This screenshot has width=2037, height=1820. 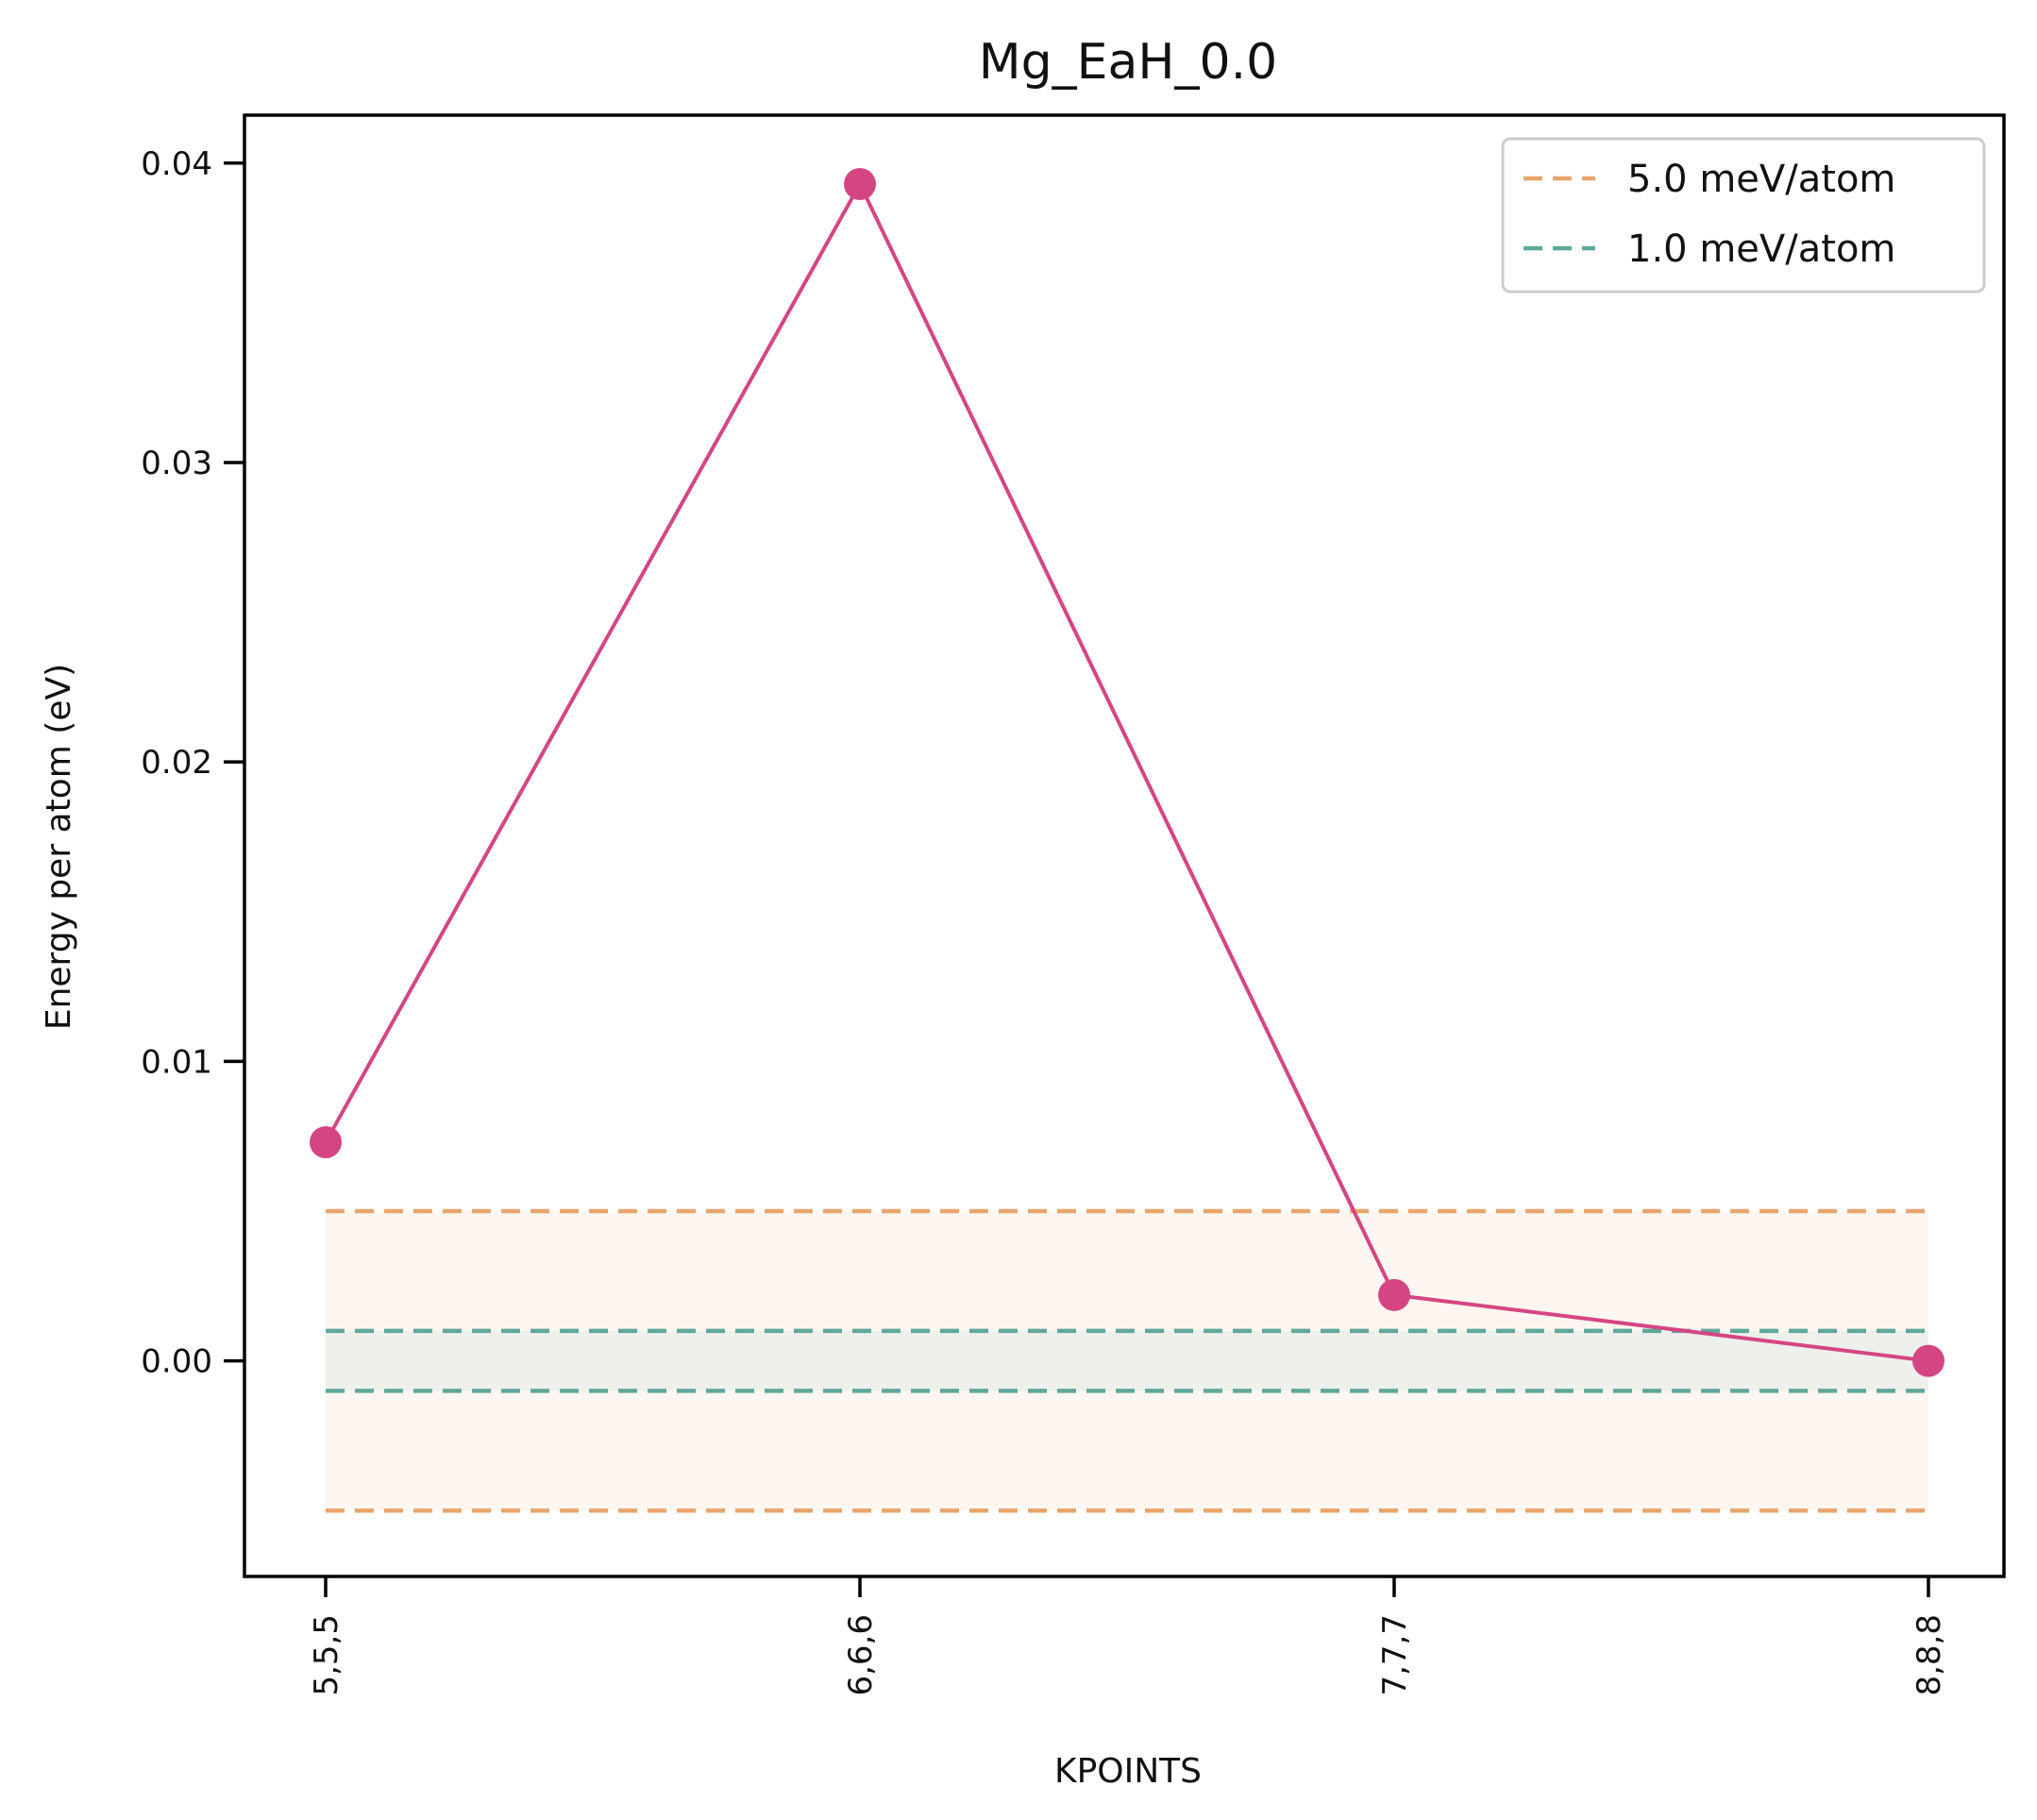 I want to click on x-axis-label: KPOINTS, so click(x=1128, y=1771).